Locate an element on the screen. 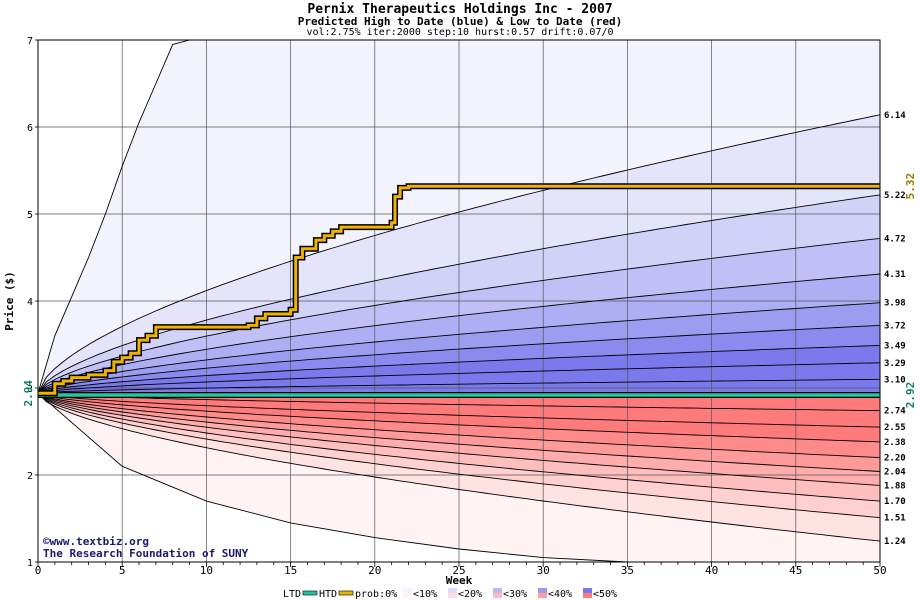  high-quantile-label-5: 3.72 is located at coordinates (895, 326).